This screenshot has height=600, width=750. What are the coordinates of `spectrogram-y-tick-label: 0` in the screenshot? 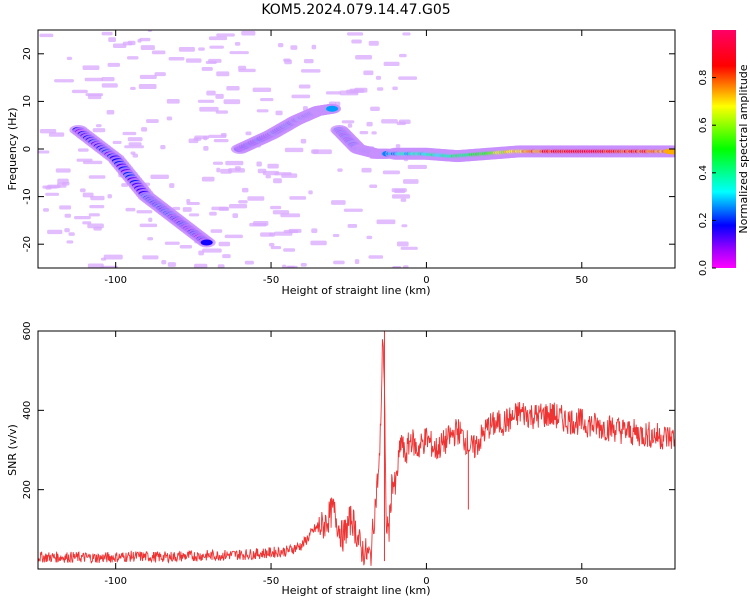 It's located at (27, 149).